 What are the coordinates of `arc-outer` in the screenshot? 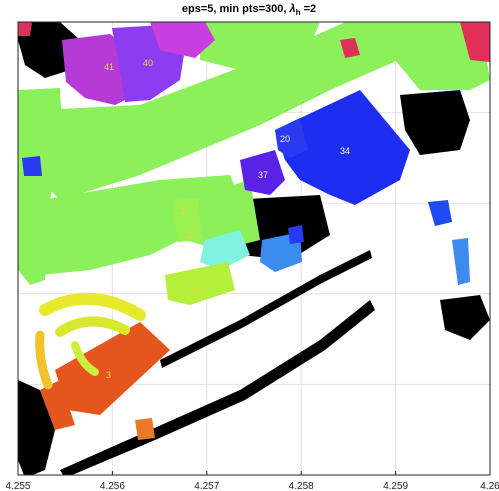 It's located at (92, 306).